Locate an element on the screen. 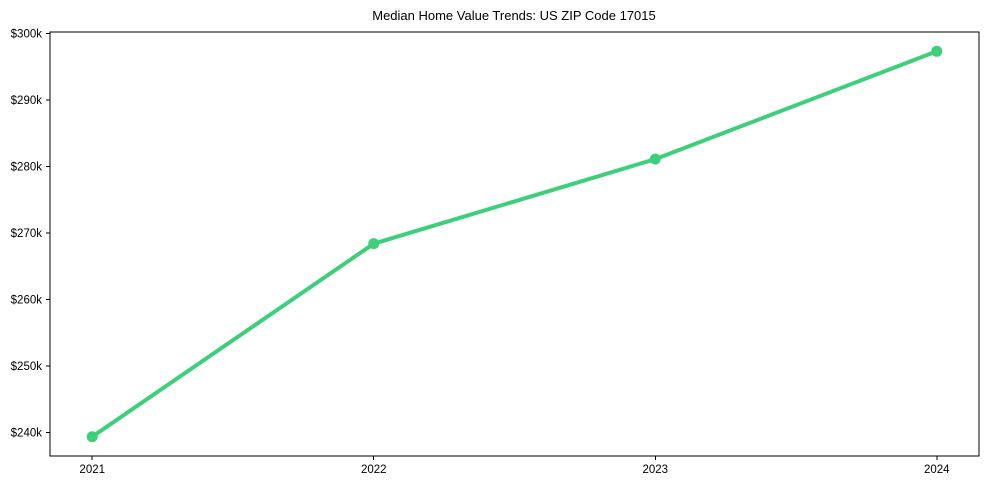 This screenshot has width=990, height=490. y-tick-label: $270k is located at coordinates (27, 234).